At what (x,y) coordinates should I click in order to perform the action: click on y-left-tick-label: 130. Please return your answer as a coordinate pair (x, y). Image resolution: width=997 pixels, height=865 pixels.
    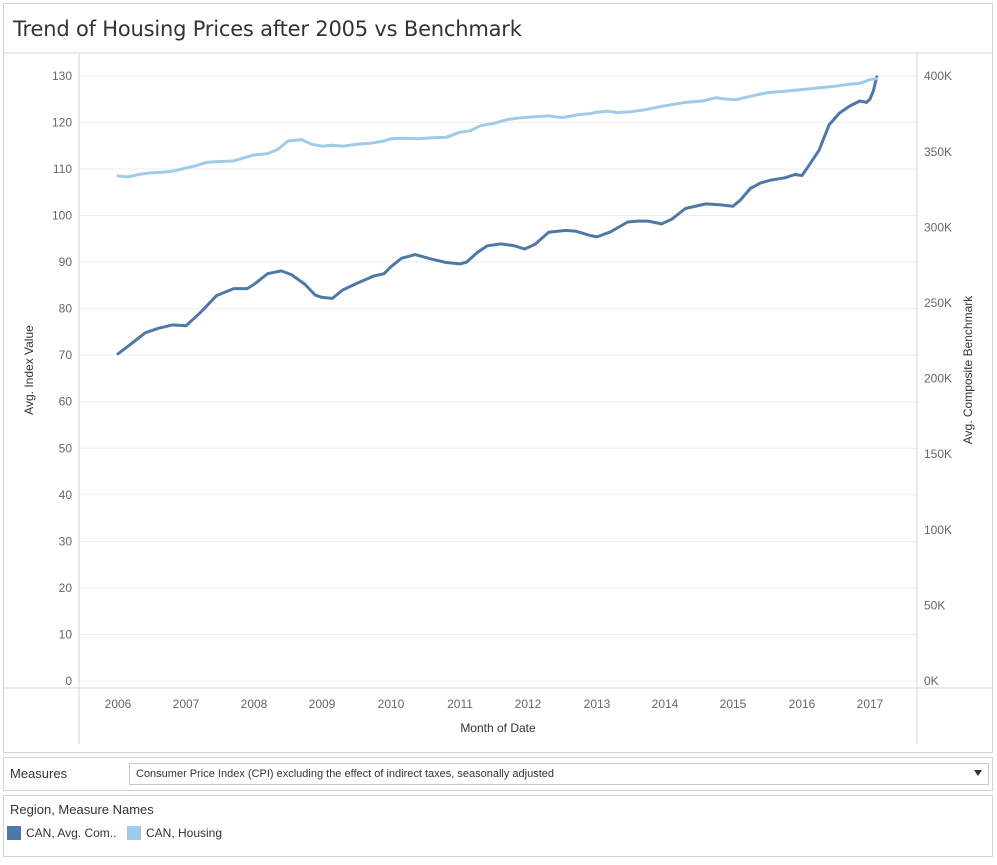
    Looking at the image, I should click on (62, 76).